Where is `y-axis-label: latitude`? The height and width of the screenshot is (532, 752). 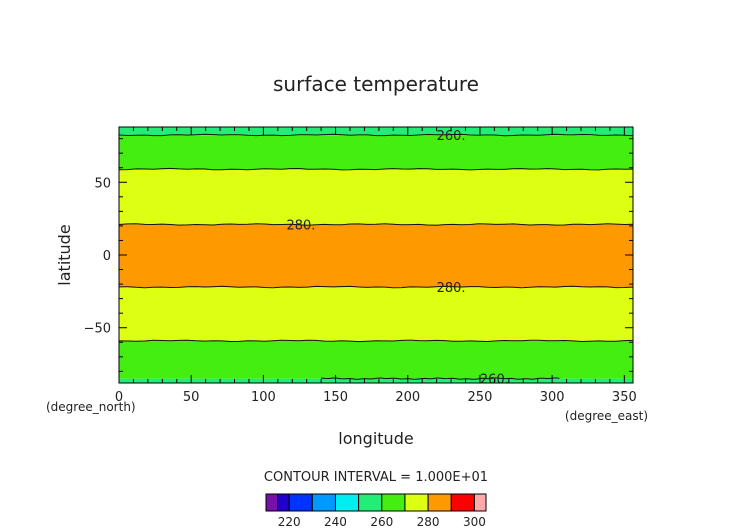
y-axis-label: latitude is located at coordinates (64, 254).